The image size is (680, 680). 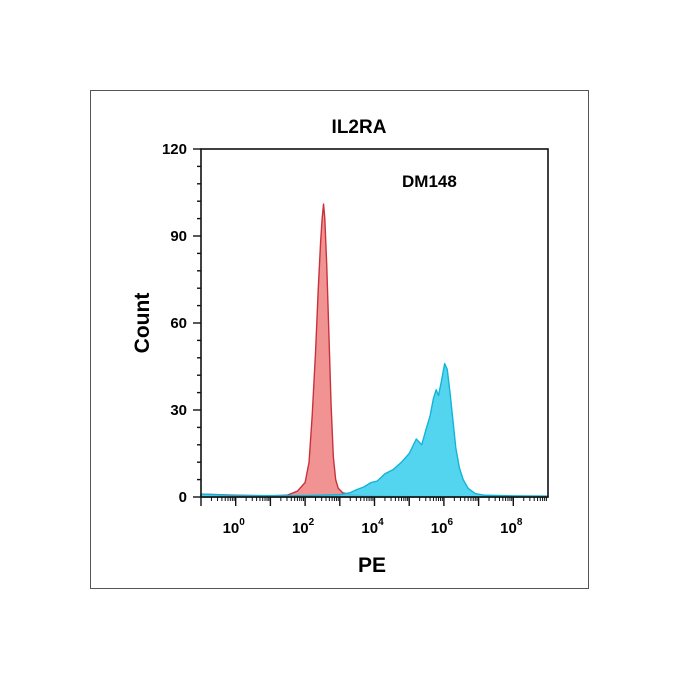 What do you see at coordinates (183, 497) in the screenshot?
I see `y-tick-label: 0` at bounding box center [183, 497].